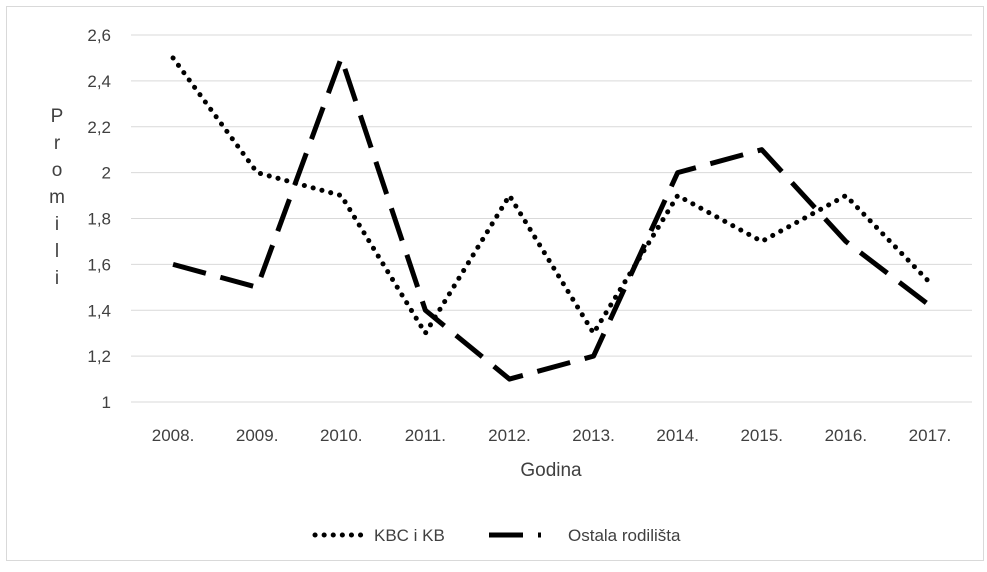  What do you see at coordinates (257, 435) in the screenshot?
I see `x-tick-label: 2009.` at bounding box center [257, 435].